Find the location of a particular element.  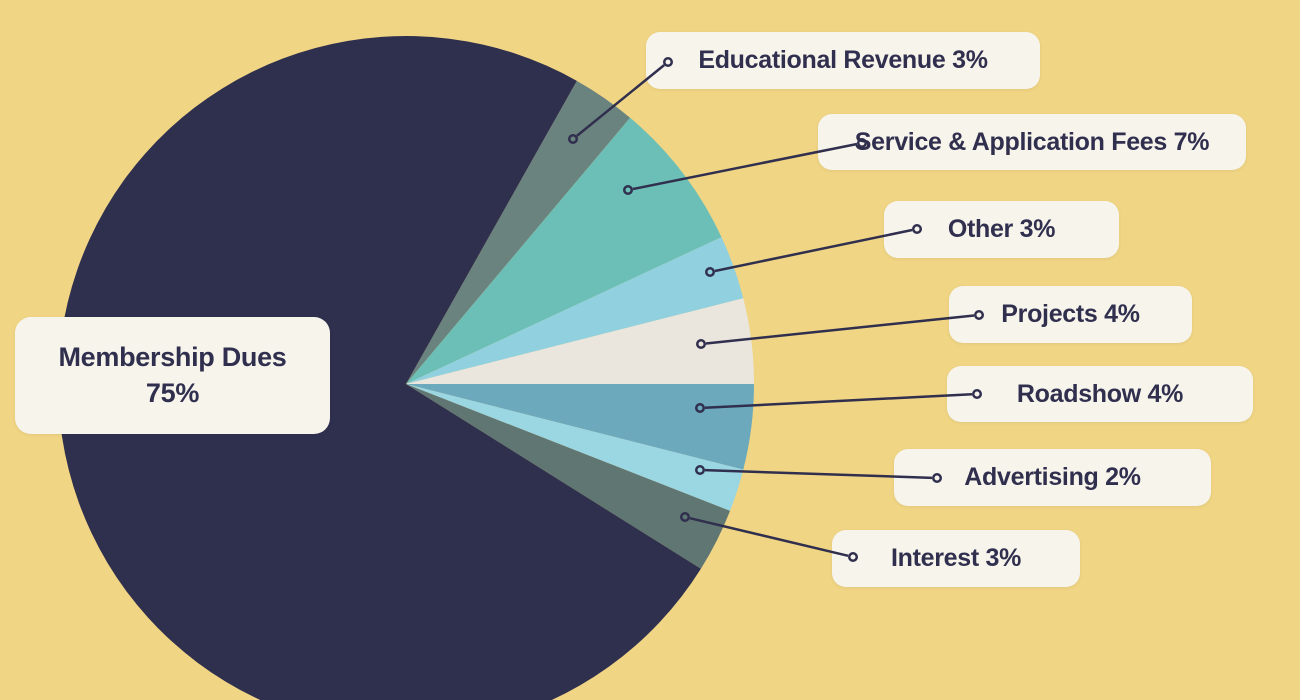

callout-membership-dues: Membership Dues 75% is located at coordinates (172, 375).